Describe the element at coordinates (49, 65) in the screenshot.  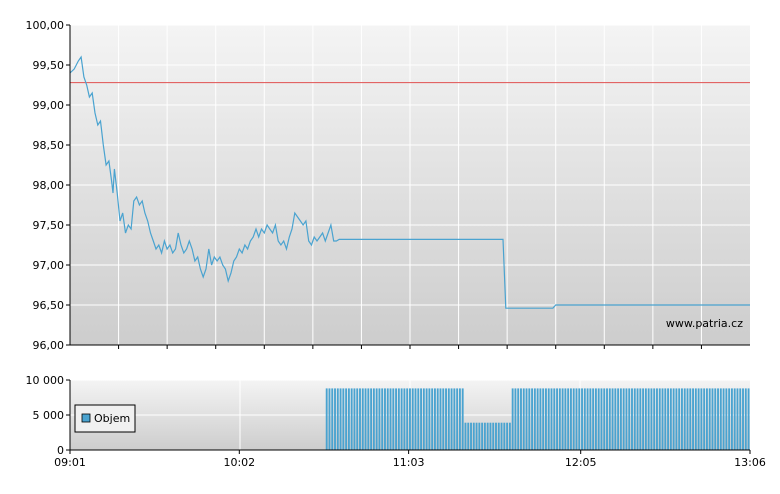
I see `price-y-tick-1: 99,50` at that location.